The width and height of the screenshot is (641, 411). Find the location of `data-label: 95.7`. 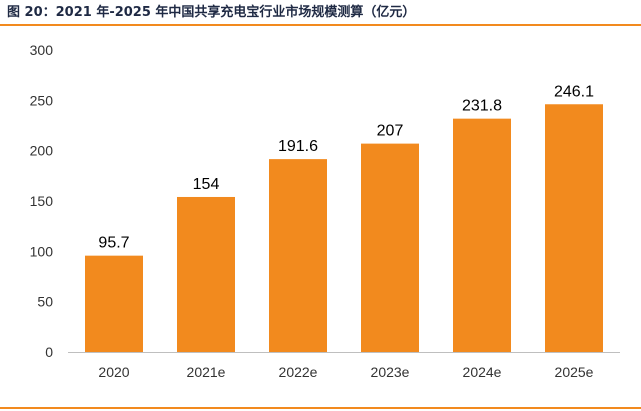

data-label: 95.7 is located at coordinates (113, 243).